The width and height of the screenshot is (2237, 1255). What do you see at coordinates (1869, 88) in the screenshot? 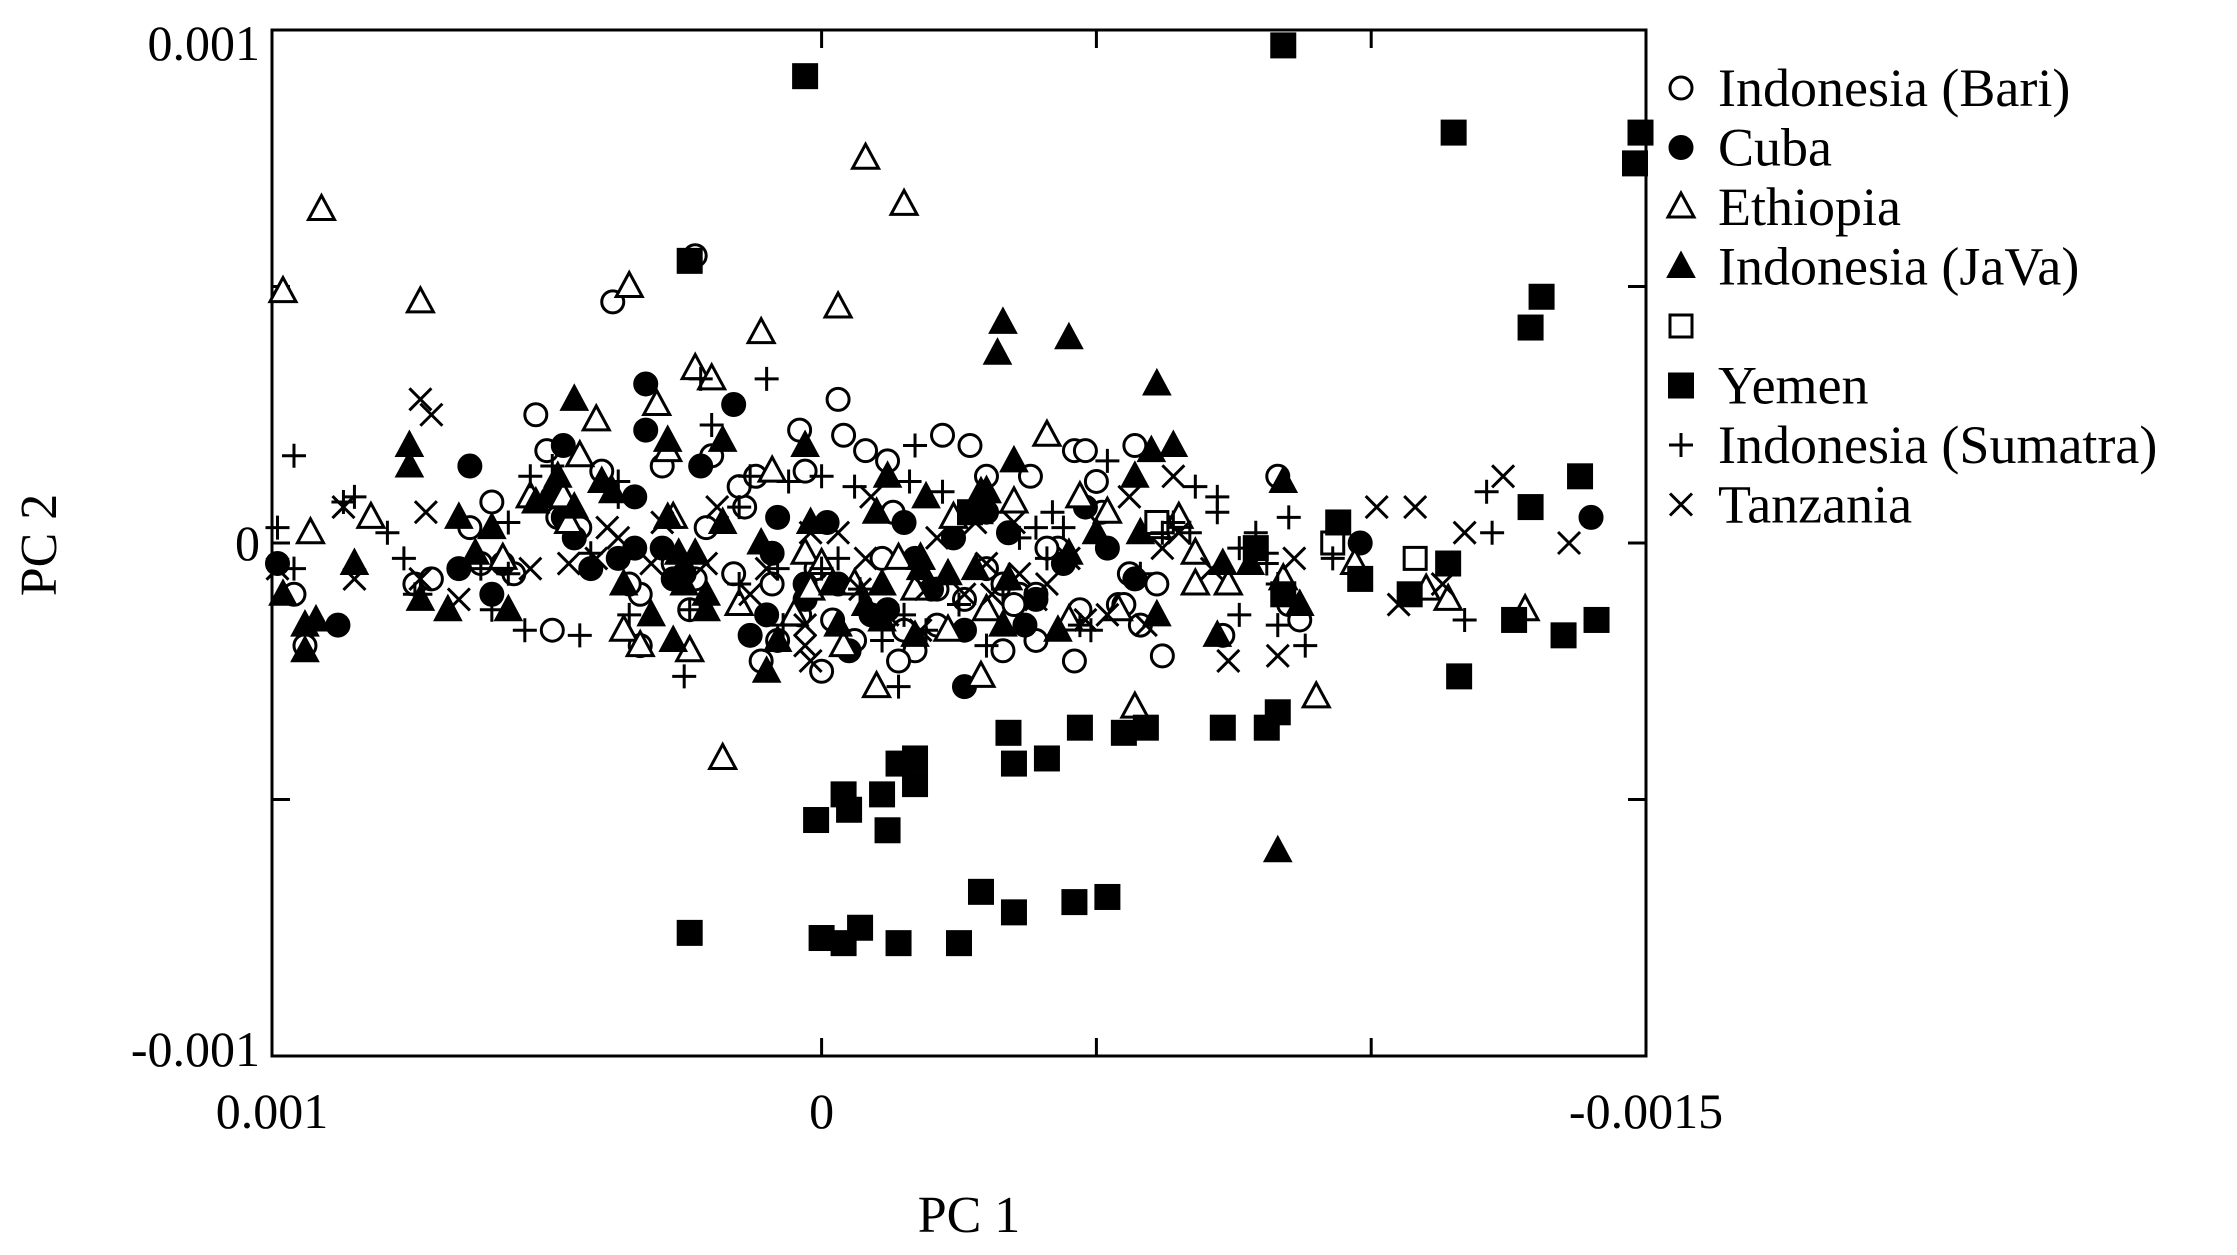
I see `legend-item: Indonesia (Bari)` at bounding box center [1869, 88].